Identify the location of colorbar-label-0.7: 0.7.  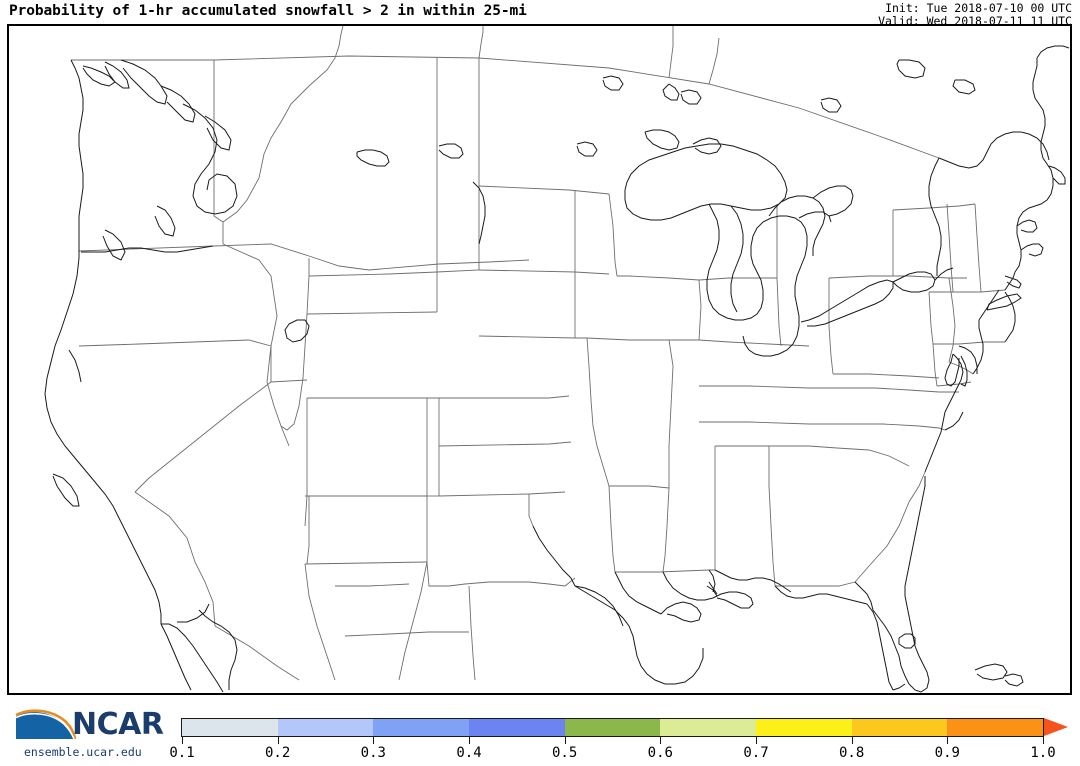
(756, 753).